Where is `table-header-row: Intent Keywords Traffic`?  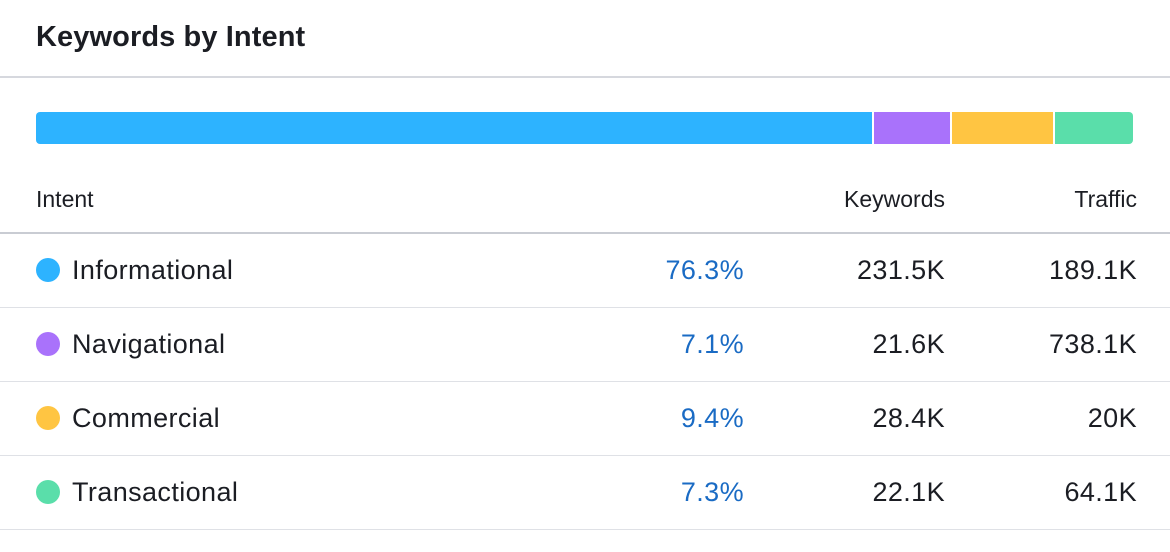 table-header-row: Intent Keywords Traffic is located at coordinates (585, 200).